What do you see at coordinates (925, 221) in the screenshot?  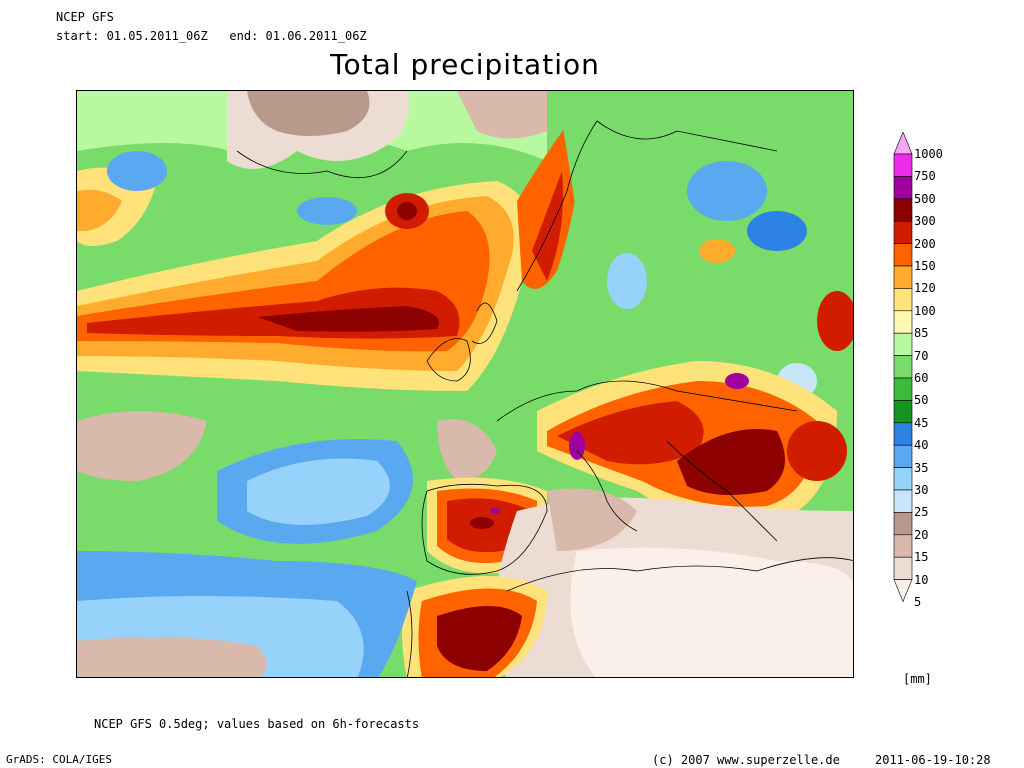 I see `legend-label: 300` at bounding box center [925, 221].